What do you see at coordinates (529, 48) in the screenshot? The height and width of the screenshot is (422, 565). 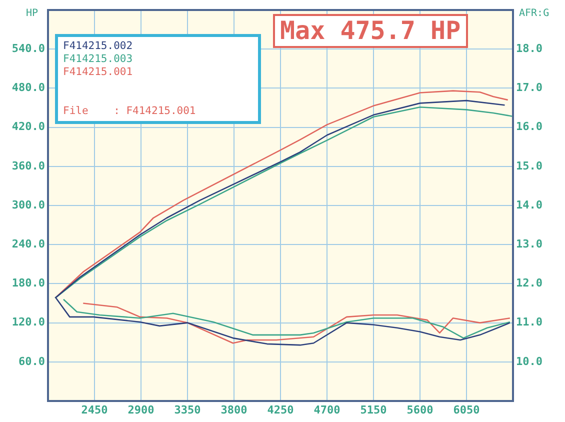 I see `y2-tick-label: 18.0` at bounding box center [529, 48].